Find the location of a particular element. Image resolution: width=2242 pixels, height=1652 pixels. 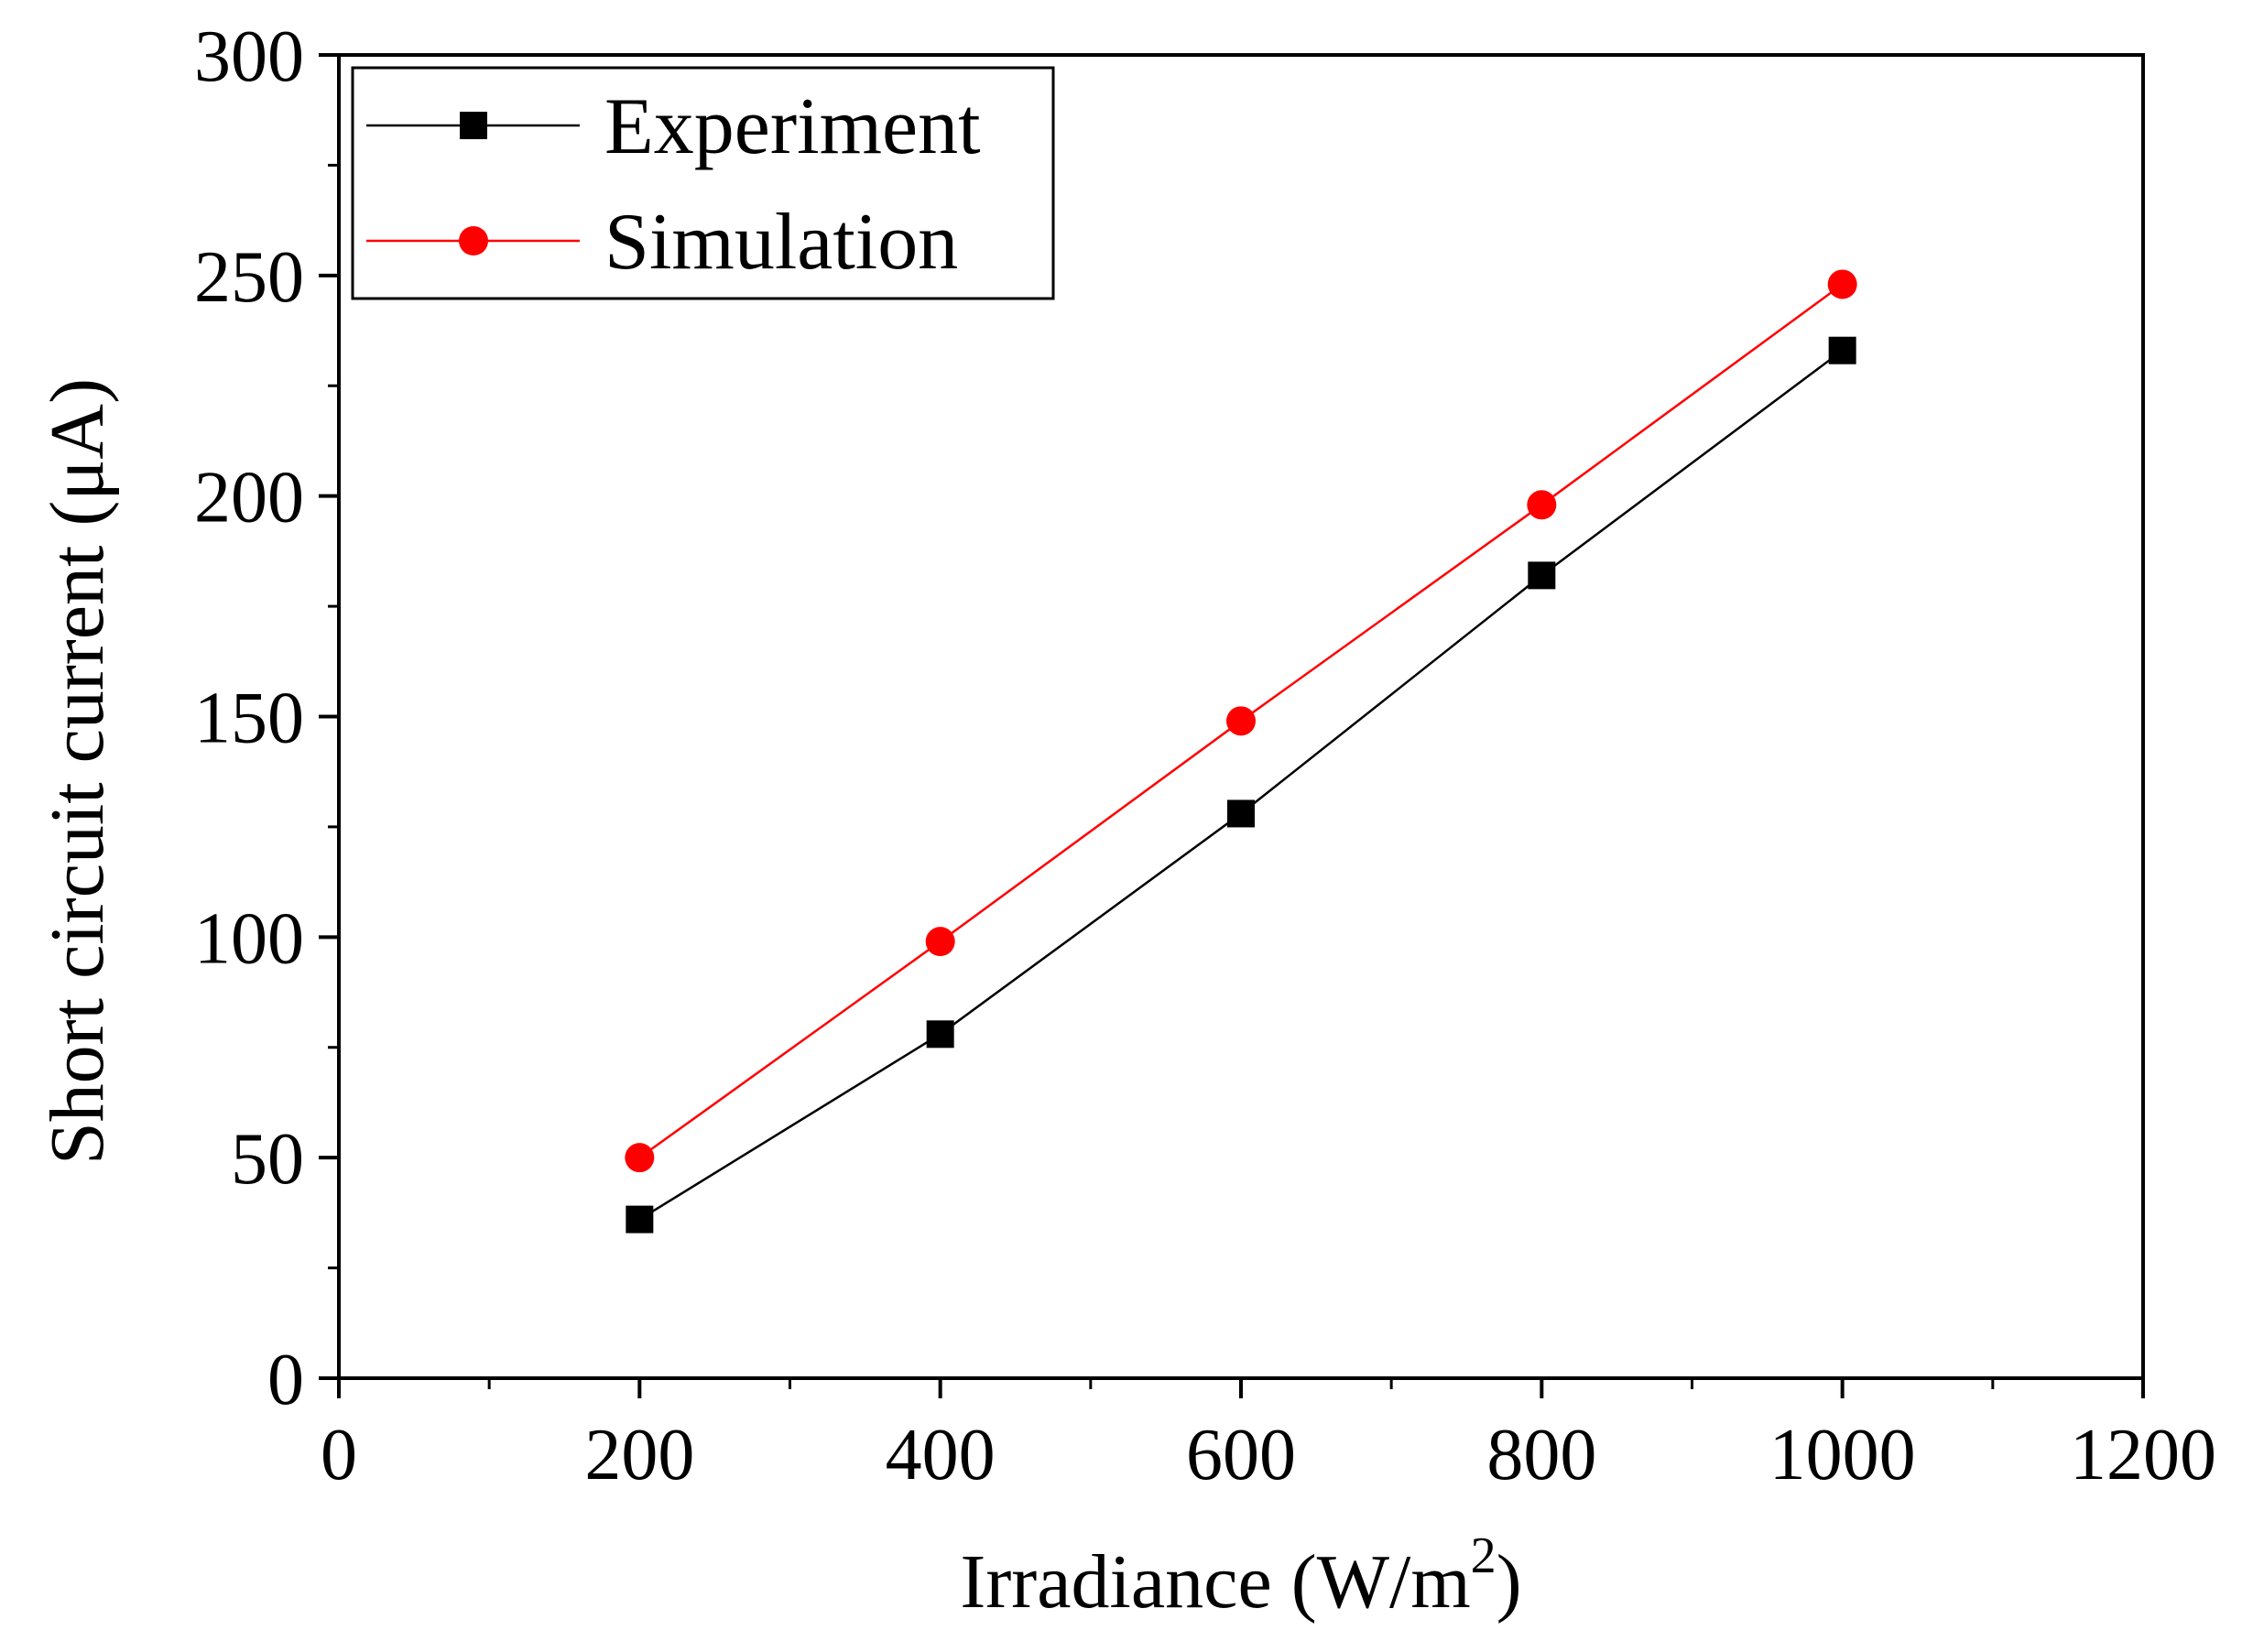

y-tick-label: 50 is located at coordinates (267, 1159).